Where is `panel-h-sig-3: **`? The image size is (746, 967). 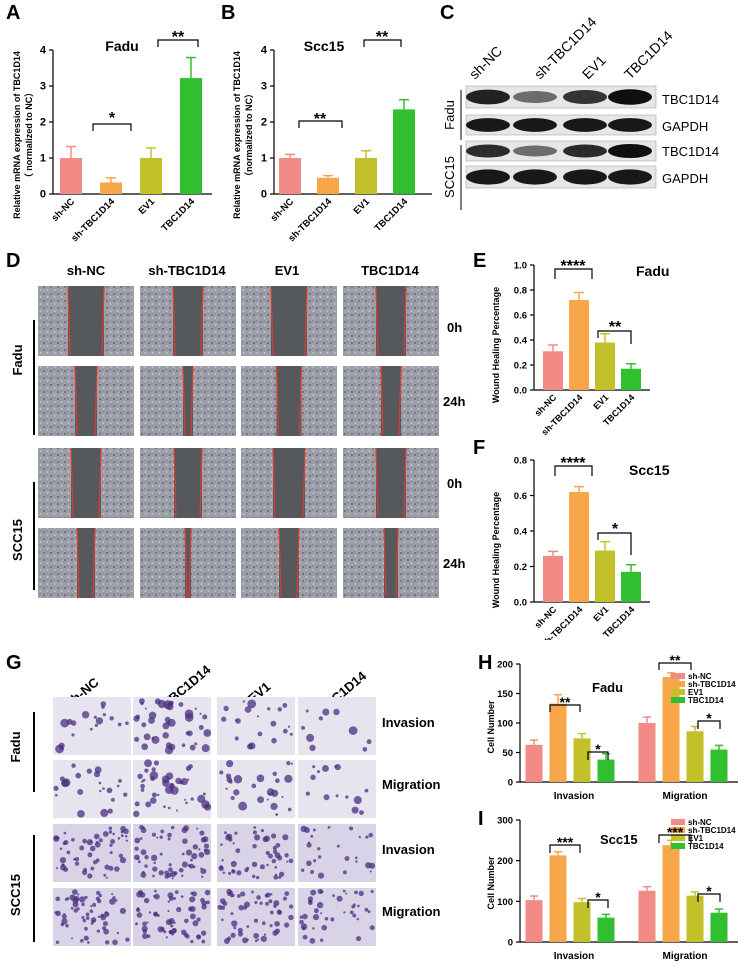
panel-h-sig-3: ** is located at coordinates (675, 660).